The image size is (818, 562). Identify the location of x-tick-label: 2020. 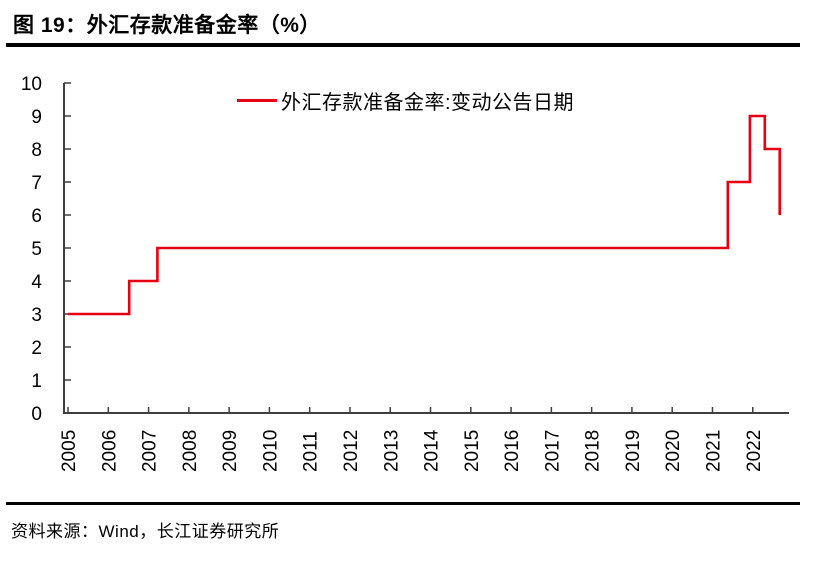
(673, 451).